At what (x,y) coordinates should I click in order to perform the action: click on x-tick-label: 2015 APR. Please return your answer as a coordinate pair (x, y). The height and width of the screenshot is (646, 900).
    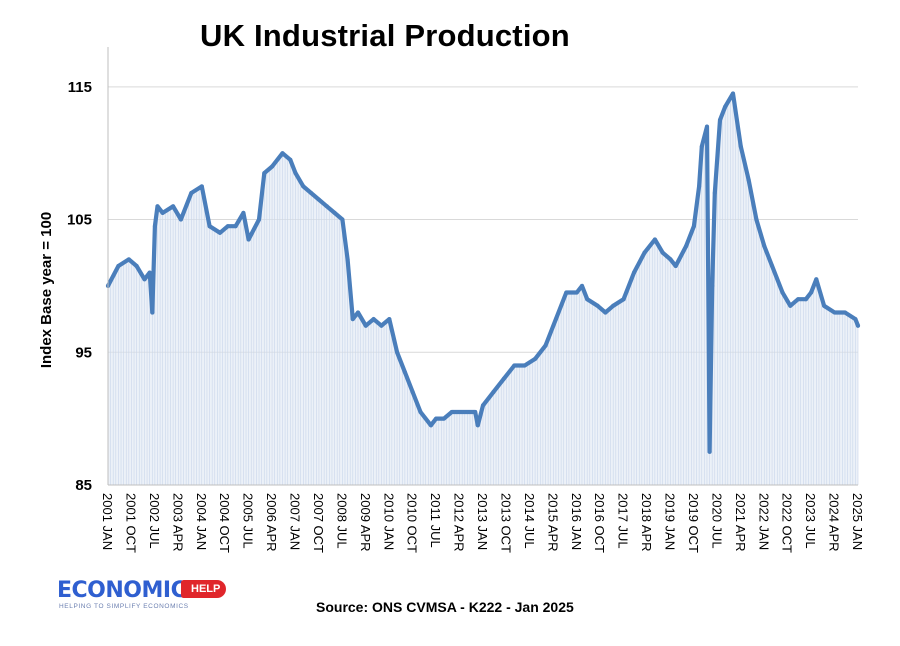
    Looking at the image, I should click on (552, 522).